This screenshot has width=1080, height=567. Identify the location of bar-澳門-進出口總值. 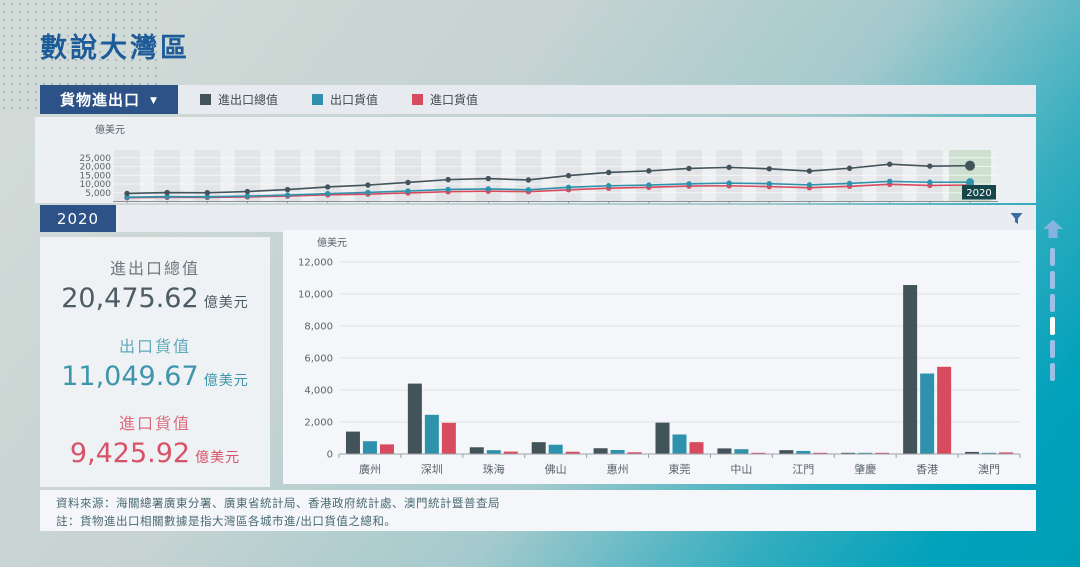
(972, 452).